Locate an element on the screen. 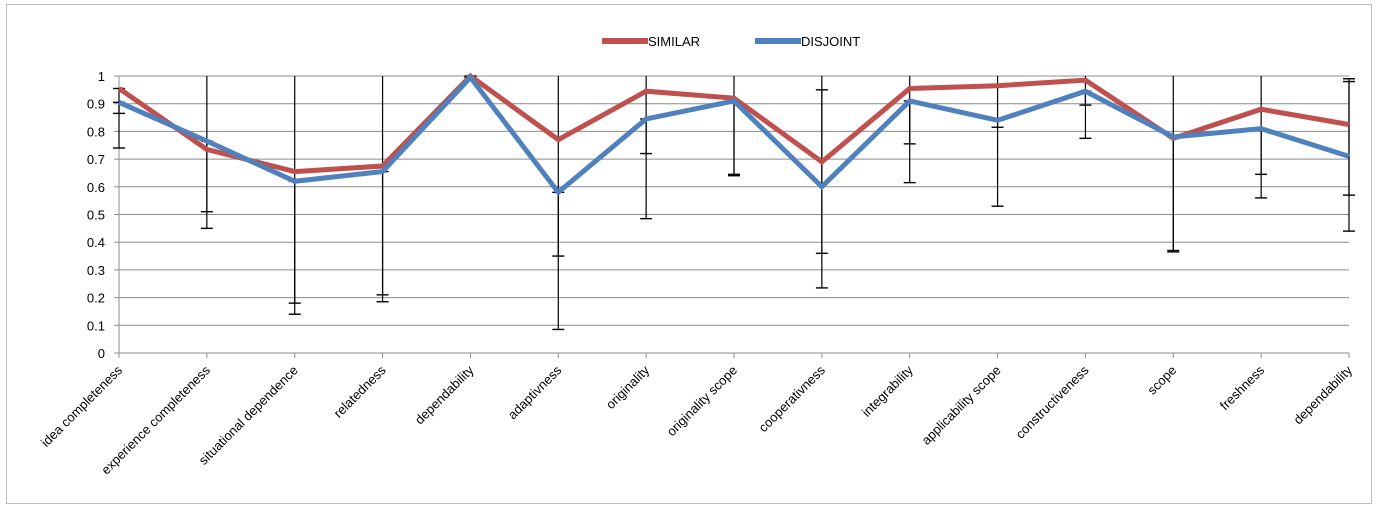 The height and width of the screenshot is (508, 1378). x-category-label: situational dependence is located at coordinates (248, 415).